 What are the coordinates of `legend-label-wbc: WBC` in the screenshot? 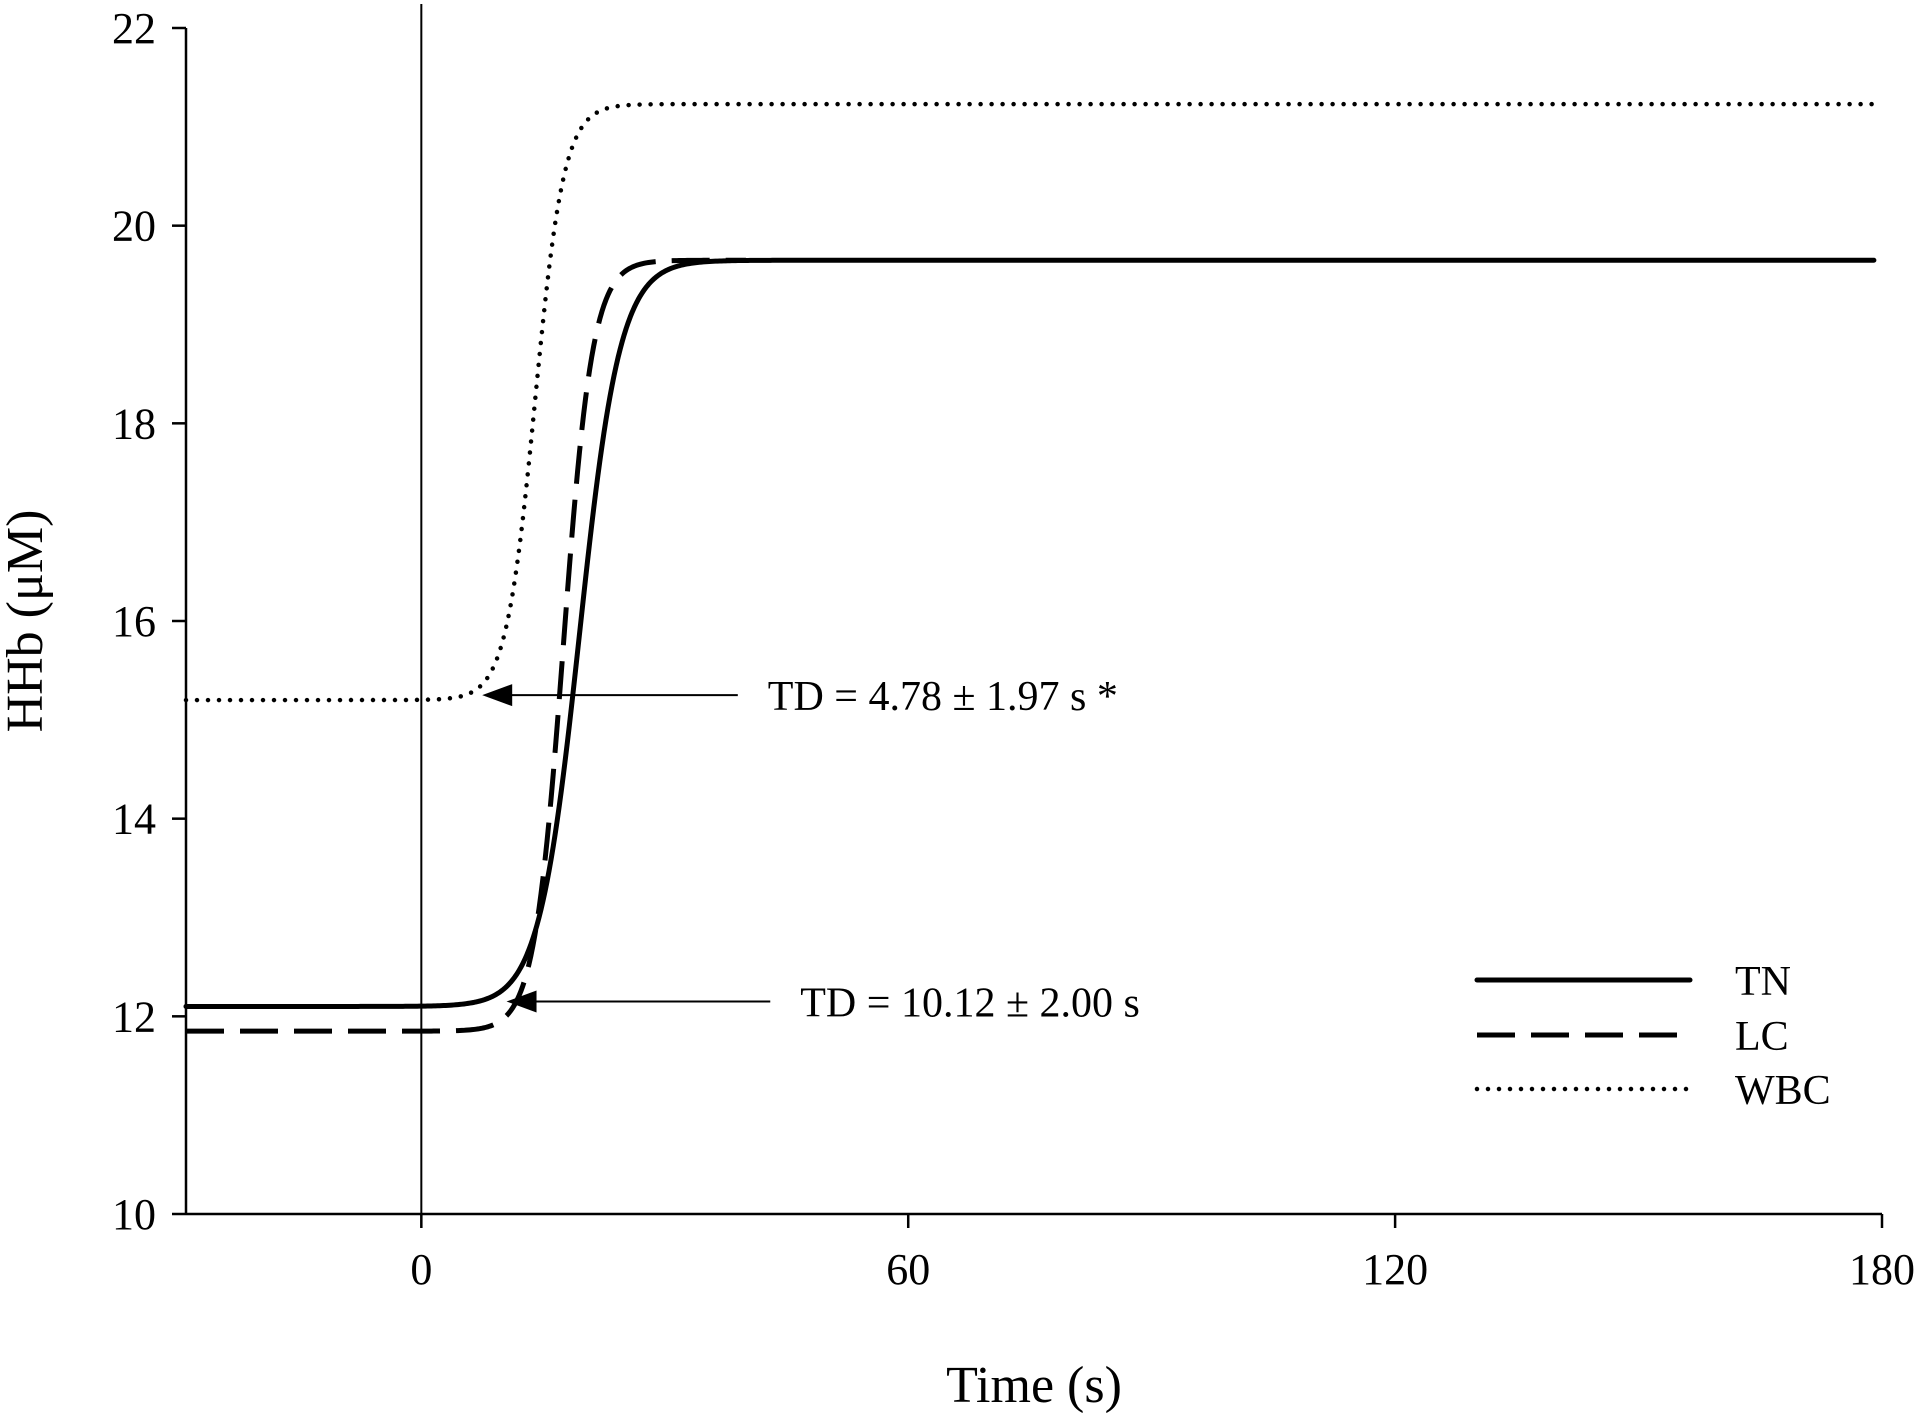 It's located at (1783, 1091).